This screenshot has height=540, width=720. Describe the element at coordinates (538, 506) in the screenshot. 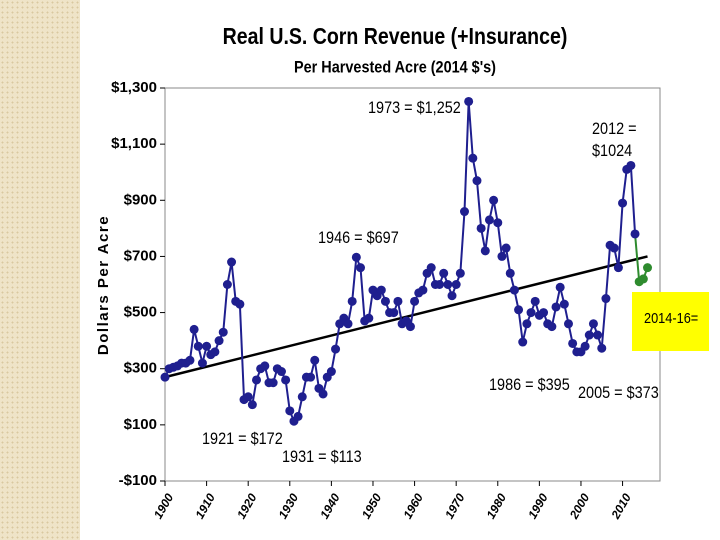

I see `x-tick-label: 1990` at that location.